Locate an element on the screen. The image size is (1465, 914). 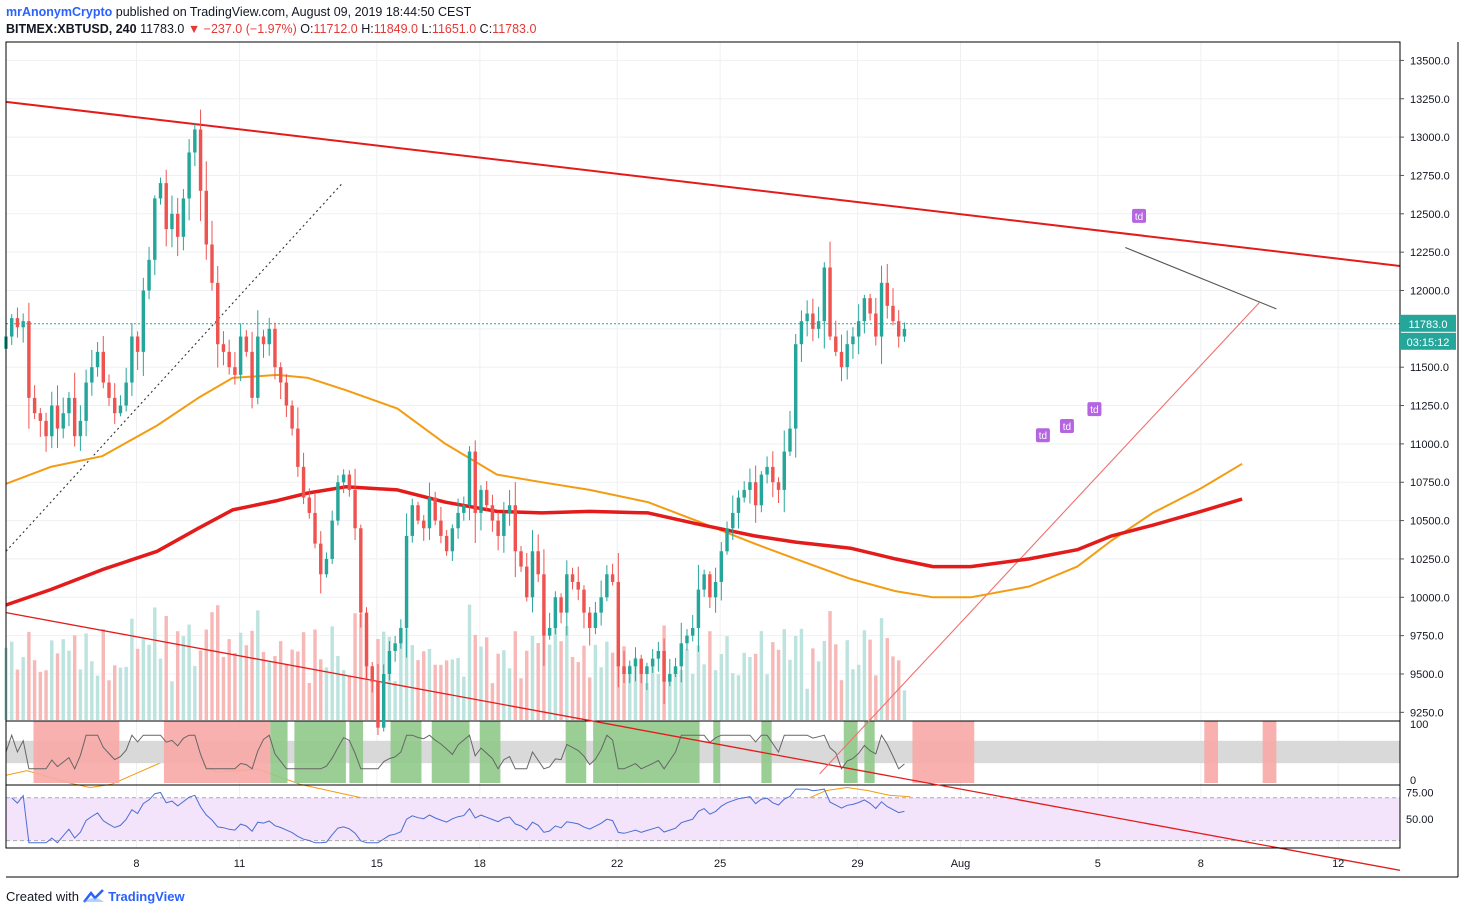
oscillator-red-zone is located at coordinates (1211, 752).